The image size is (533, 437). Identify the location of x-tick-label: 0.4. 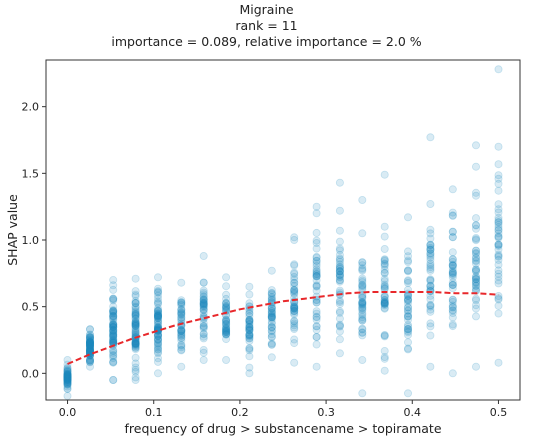
(413, 412).